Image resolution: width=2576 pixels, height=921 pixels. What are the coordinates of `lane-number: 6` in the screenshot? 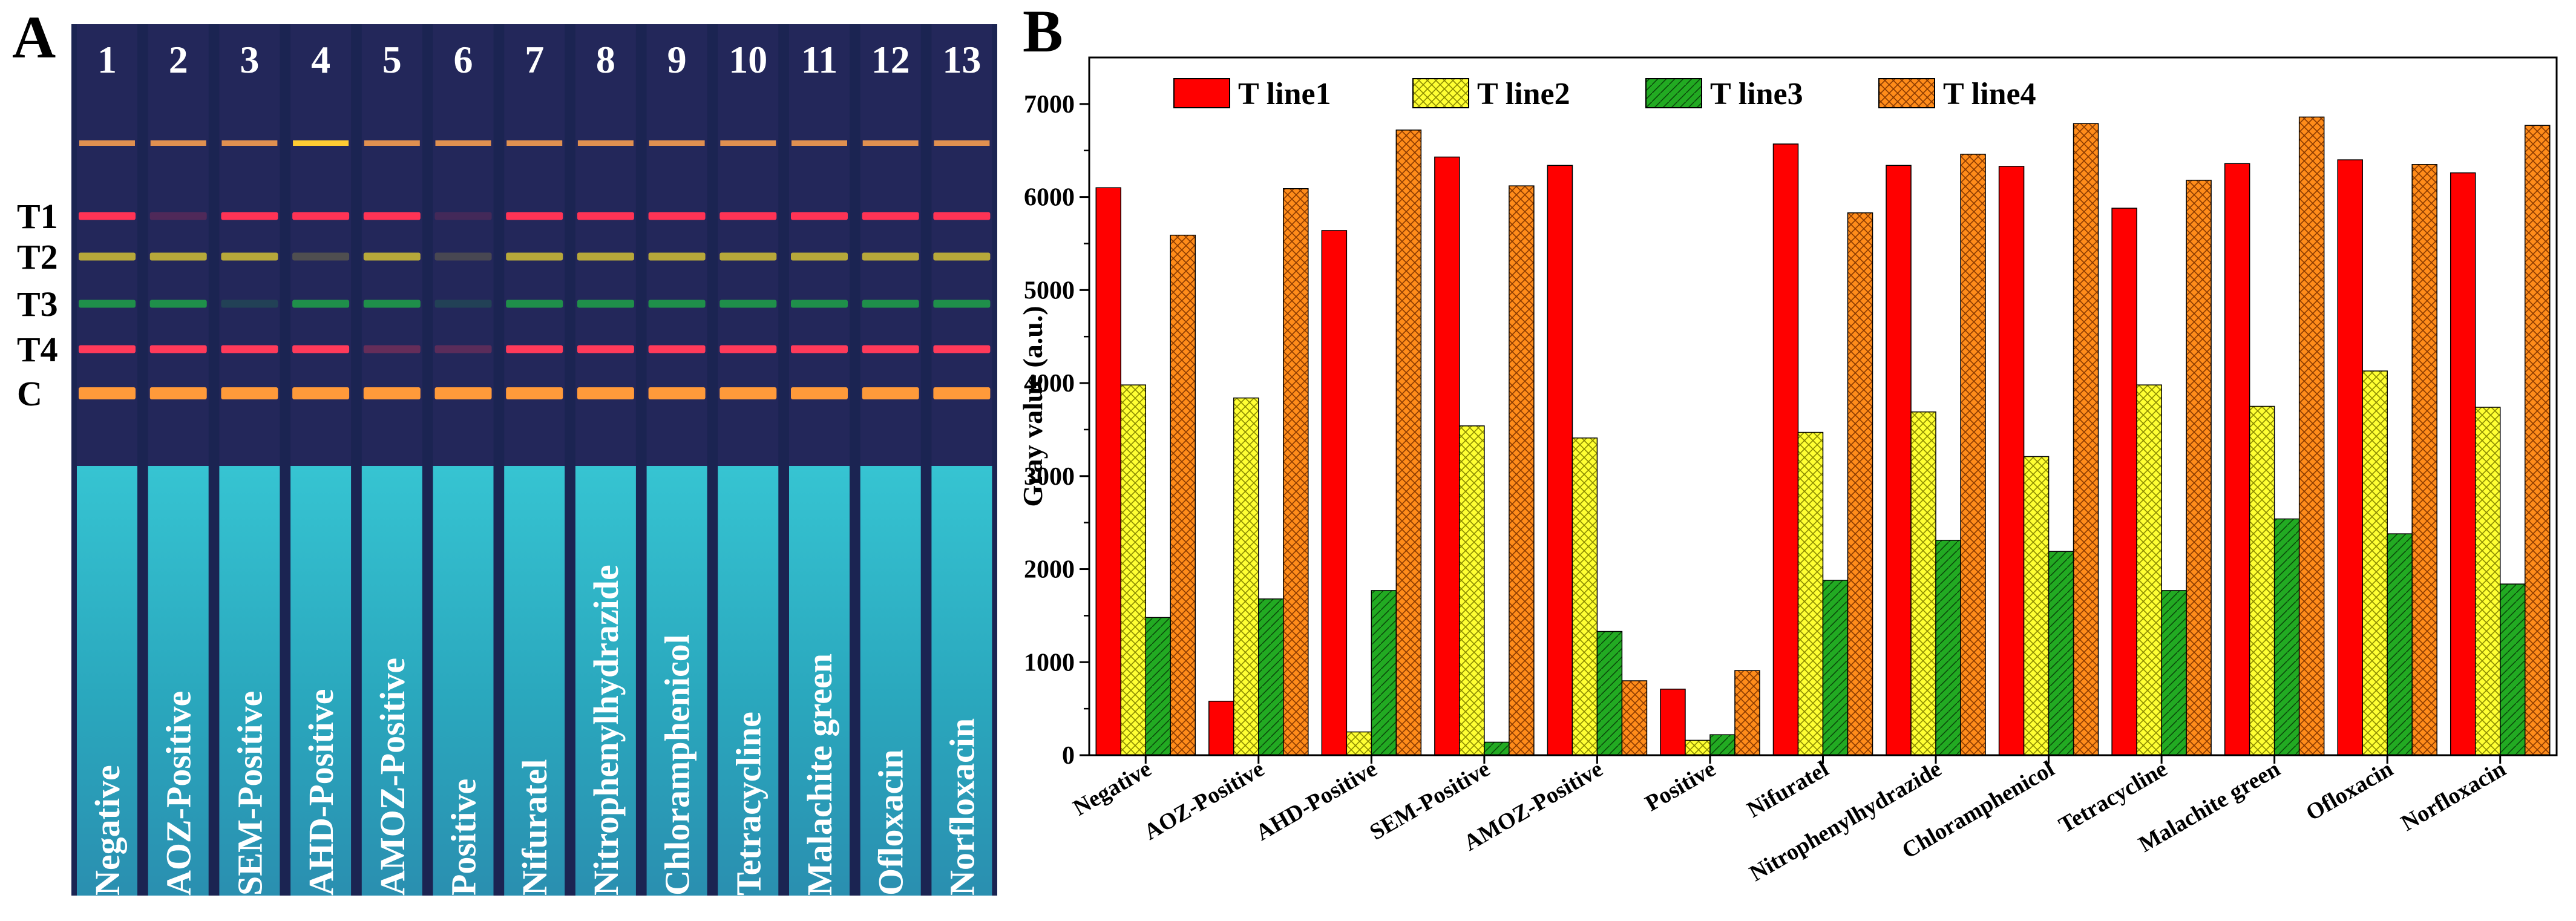 It's located at (463, 59).